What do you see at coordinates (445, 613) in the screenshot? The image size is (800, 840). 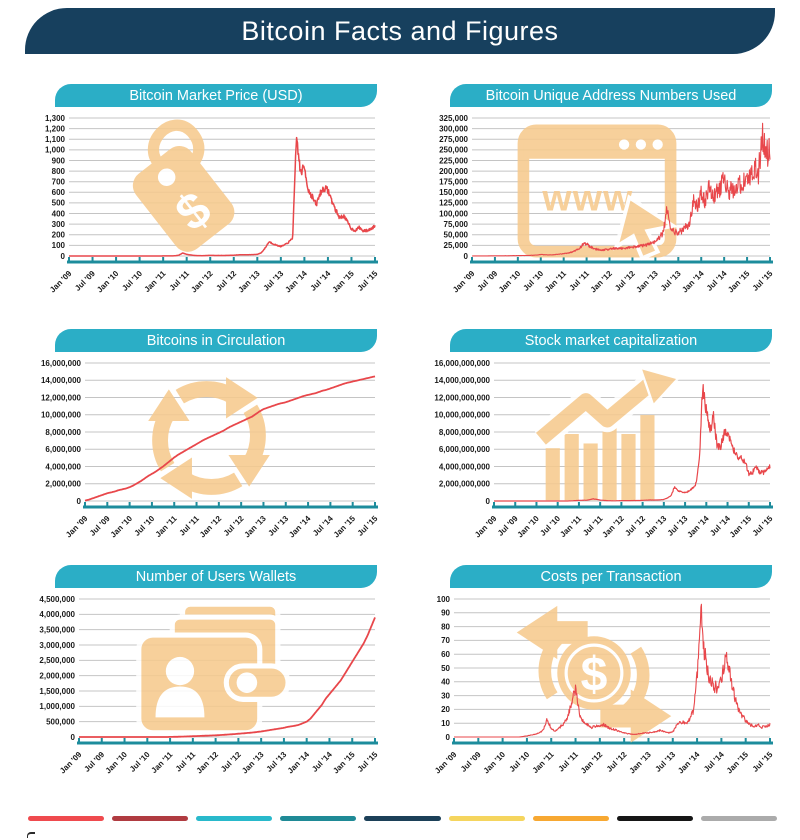 I see `y-tick-label: 90` at bounding box center [445, 613].